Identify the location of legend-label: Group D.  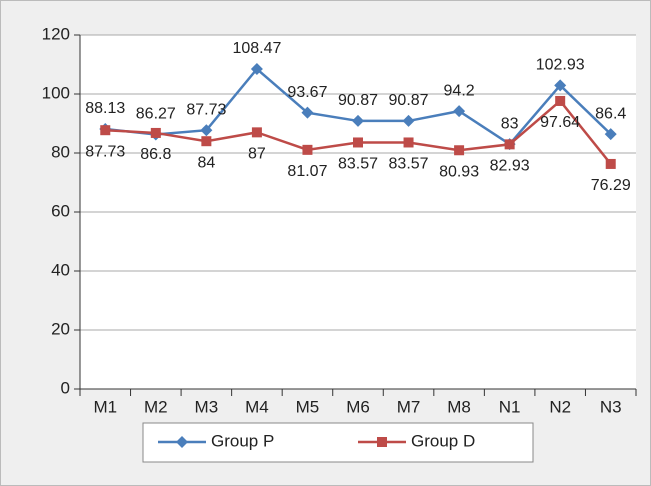
(443, 440).